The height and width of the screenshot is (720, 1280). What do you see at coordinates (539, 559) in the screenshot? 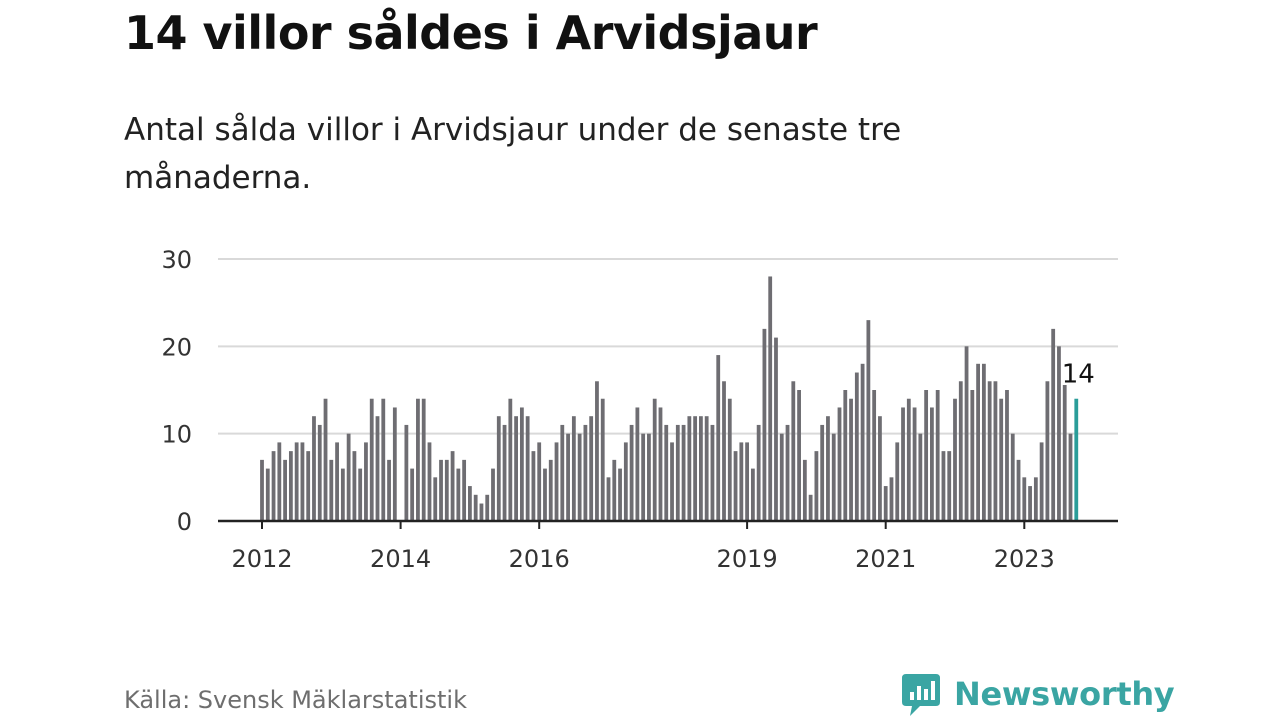
I see `x-tick-label: 2016` at bounding box center [539, 559].